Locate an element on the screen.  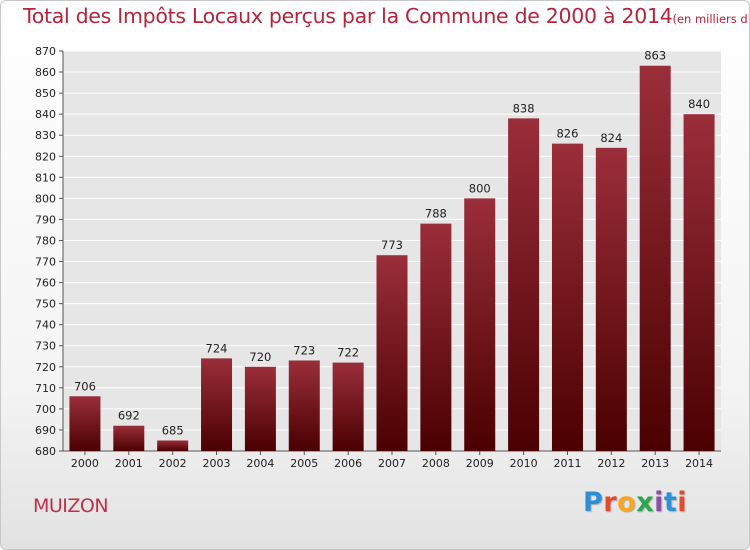
y-tick-label: 780 is located at coordinates (45, 240).